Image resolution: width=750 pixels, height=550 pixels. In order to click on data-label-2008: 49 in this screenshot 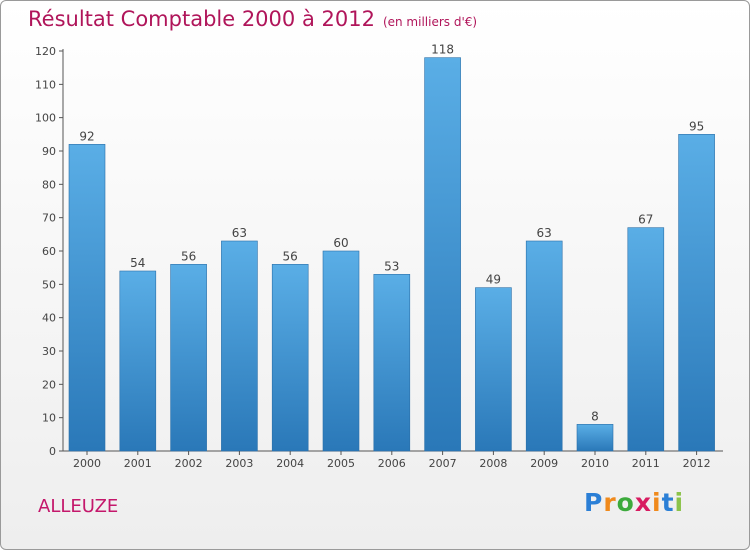, I will do `click(493, 280)`.